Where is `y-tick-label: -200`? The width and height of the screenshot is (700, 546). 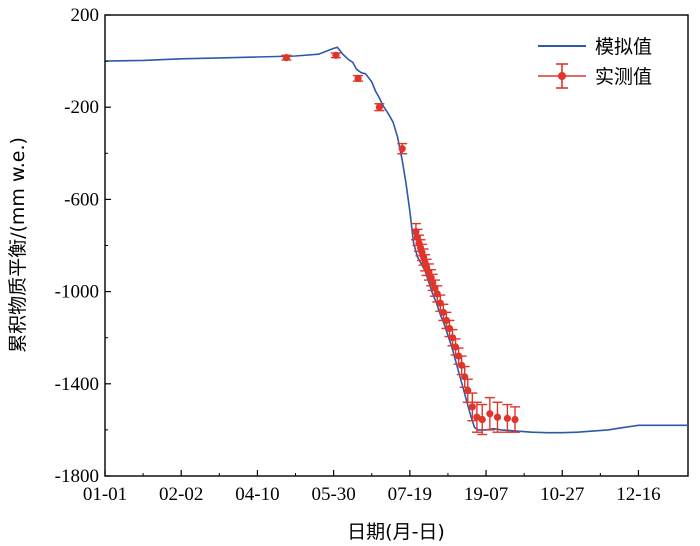
y-tick-label: -200 is located at coordinates (81, 107).